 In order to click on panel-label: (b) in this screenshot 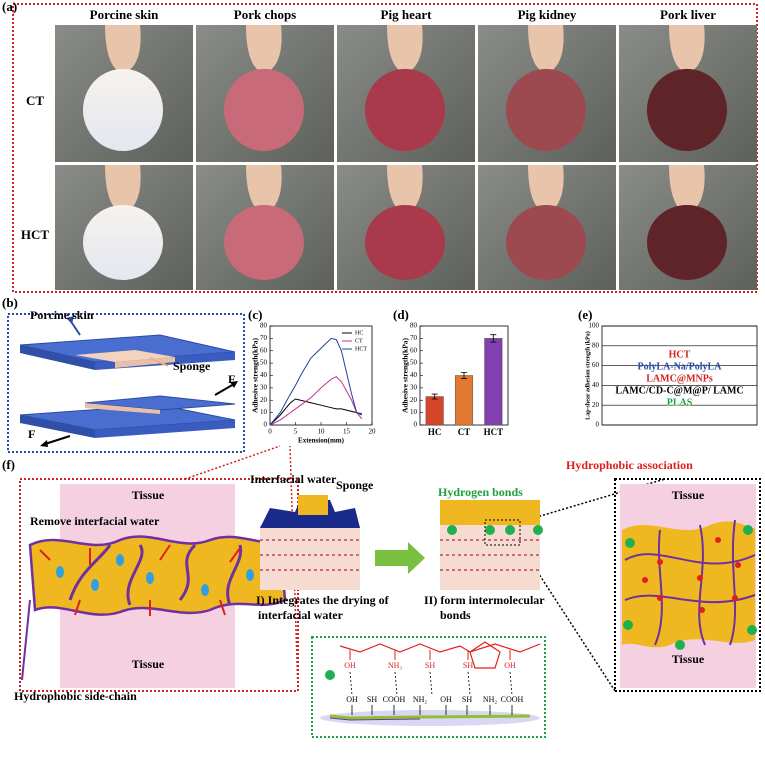, I will do `click(10, 302)`.